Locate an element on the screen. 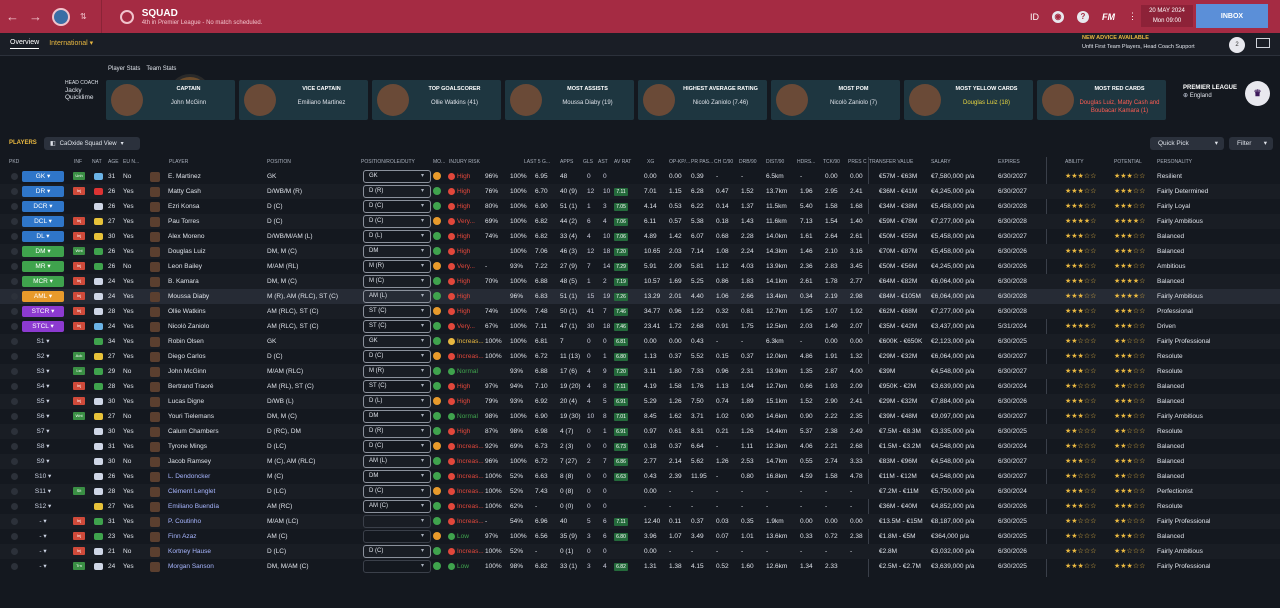 This screenshot has width=1280, height=608. club-badge-icon is located at coordinates (61, 16).